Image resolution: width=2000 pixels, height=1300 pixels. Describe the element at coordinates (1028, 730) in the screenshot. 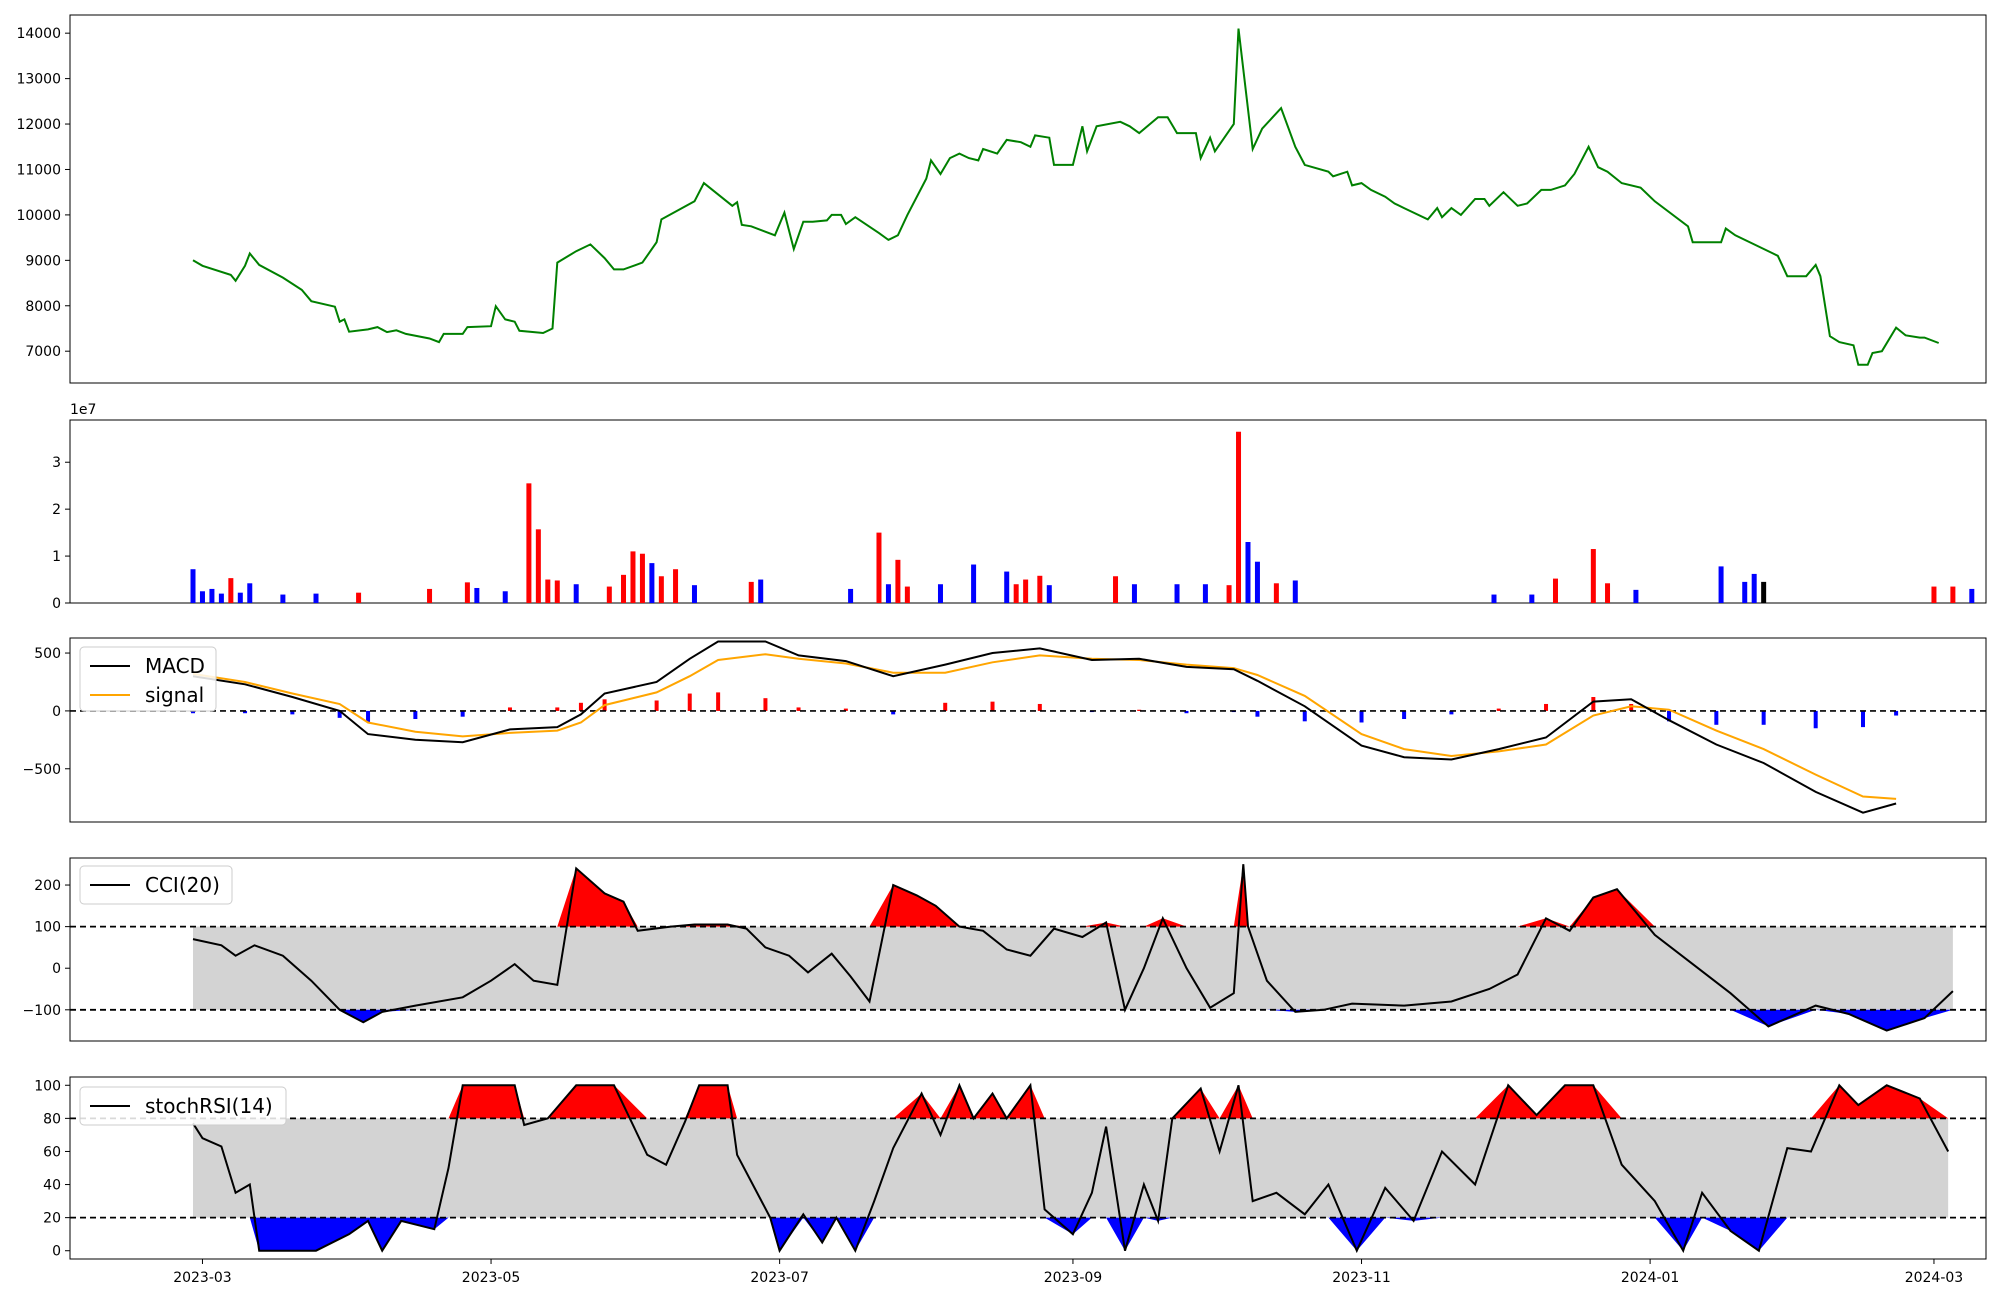

I see `macd-axes-frame` at that location.